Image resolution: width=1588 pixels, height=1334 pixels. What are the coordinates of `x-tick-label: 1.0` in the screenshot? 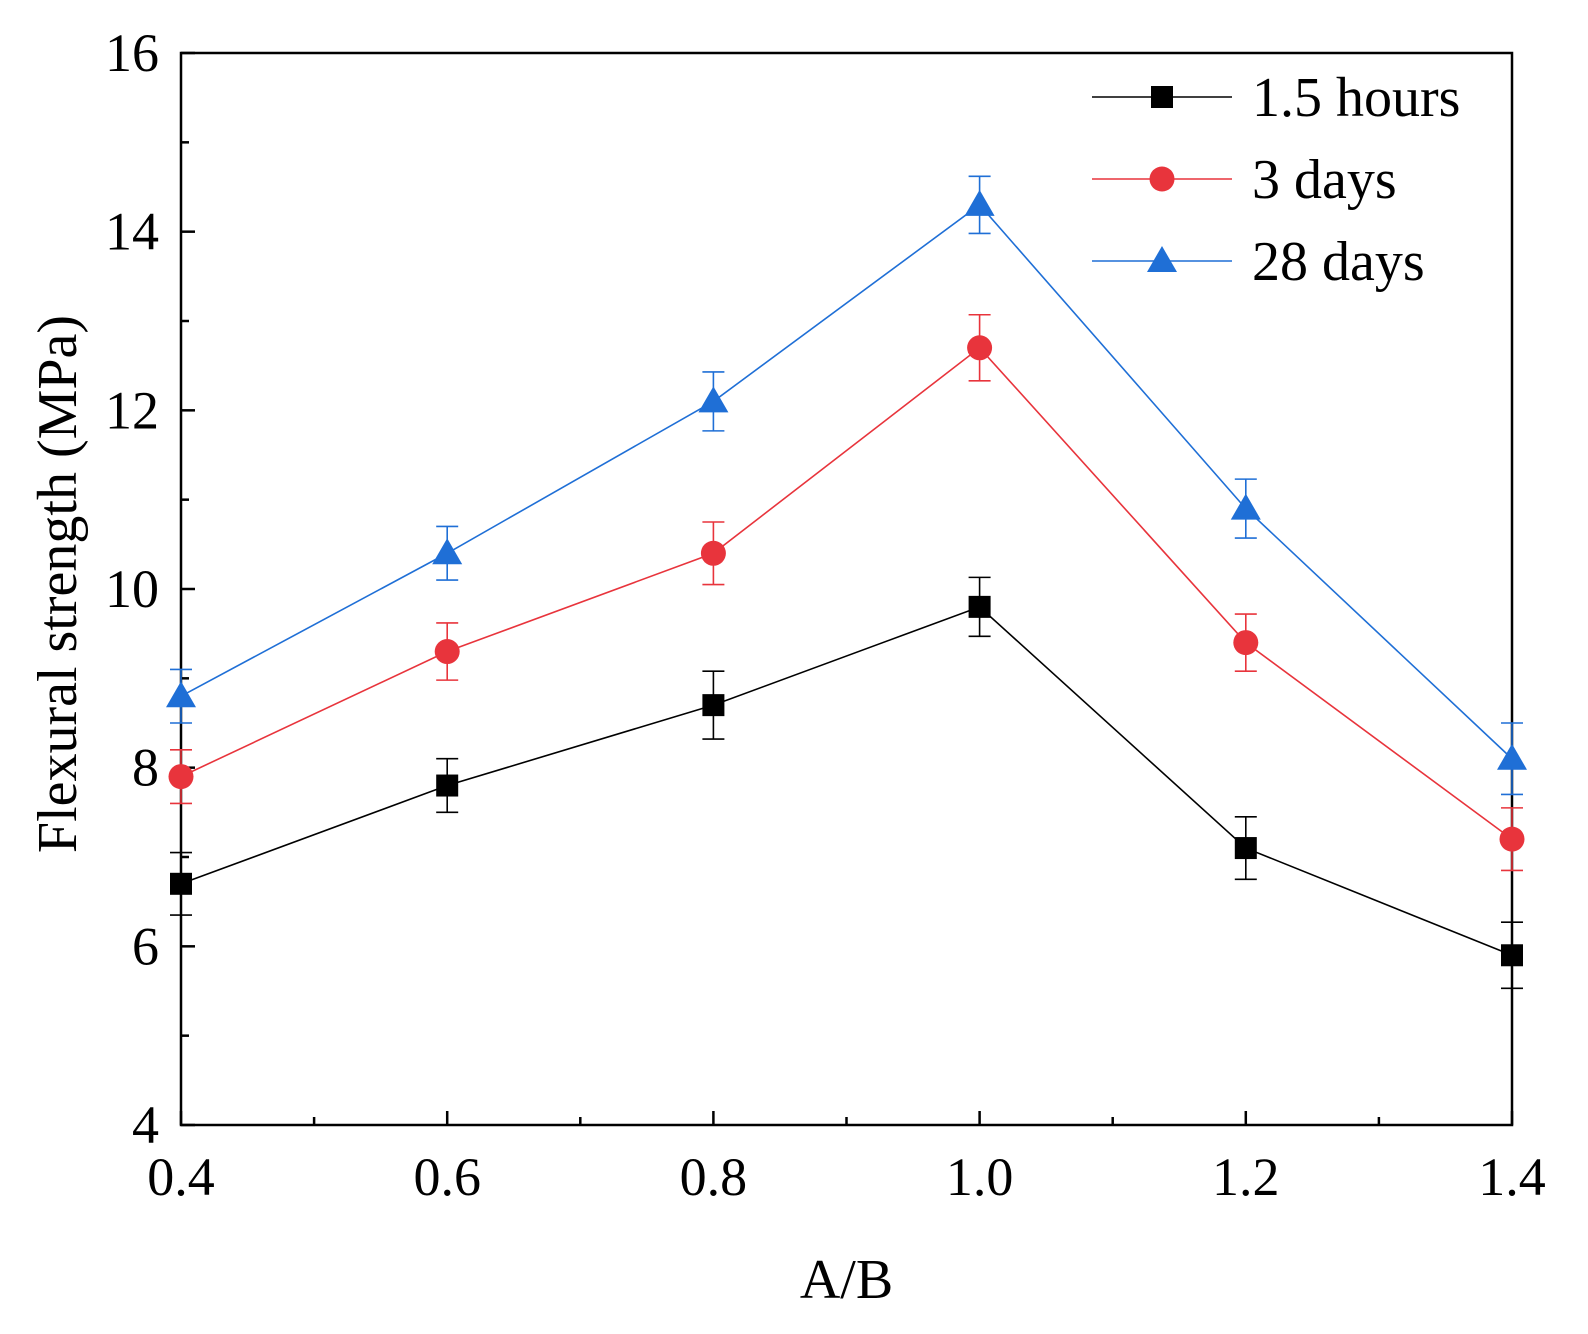 It's located at (980, 1177).